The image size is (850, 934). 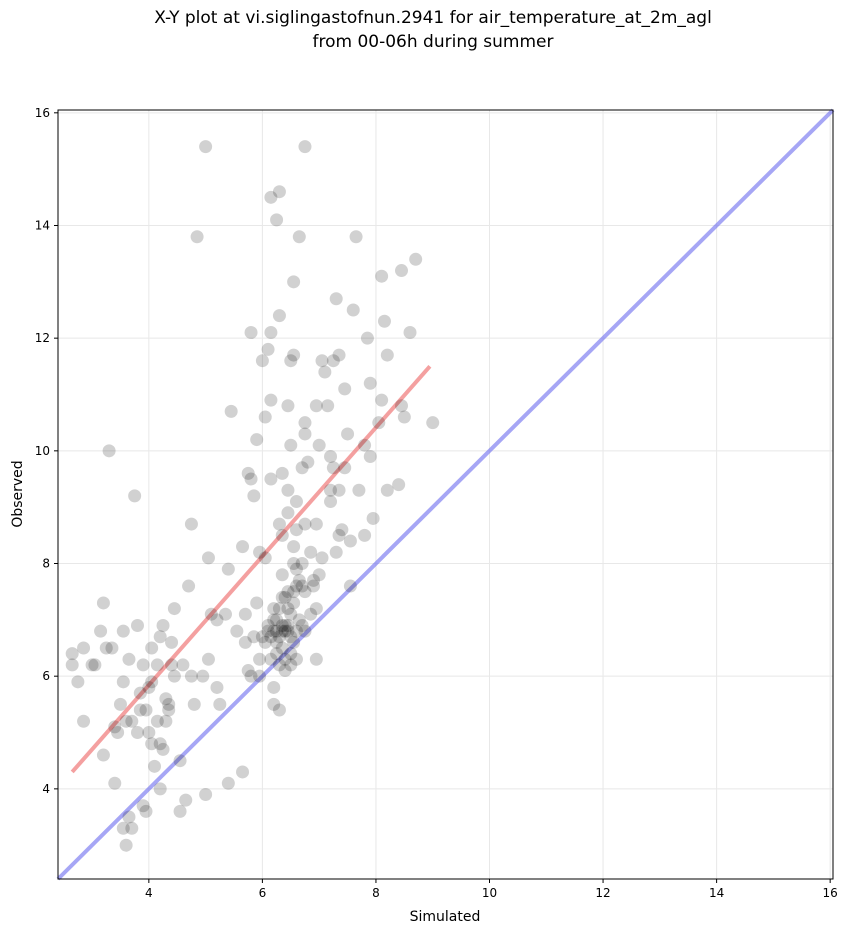 What do you see at coordinates (263, 893) in the screenshot?
I see `x-tick-label: 6` at bounding box center [263, 893].